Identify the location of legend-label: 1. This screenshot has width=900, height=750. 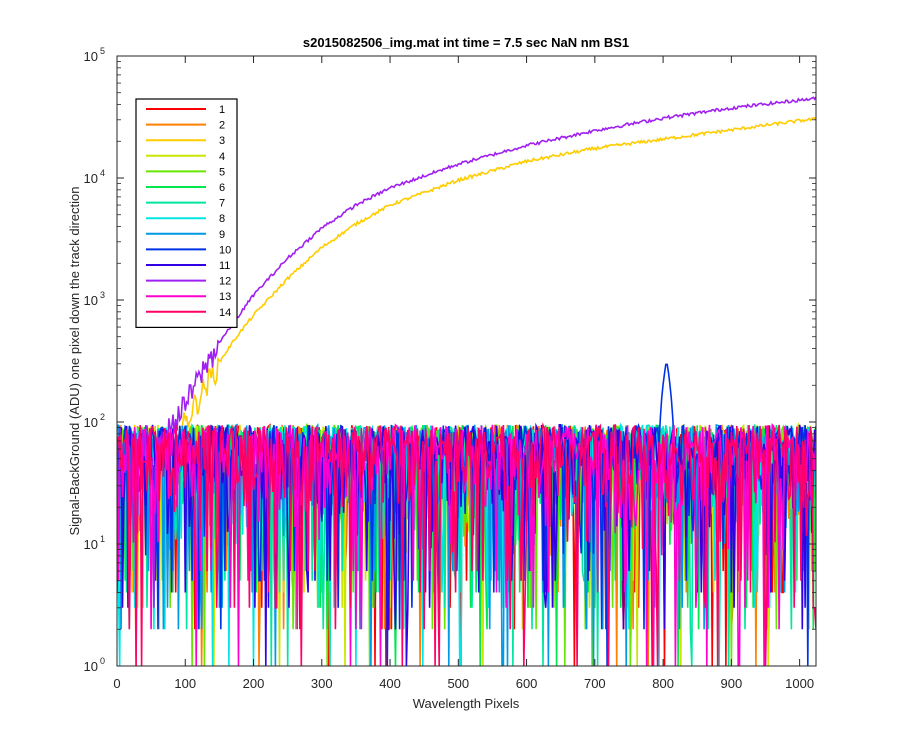
(222, 110).